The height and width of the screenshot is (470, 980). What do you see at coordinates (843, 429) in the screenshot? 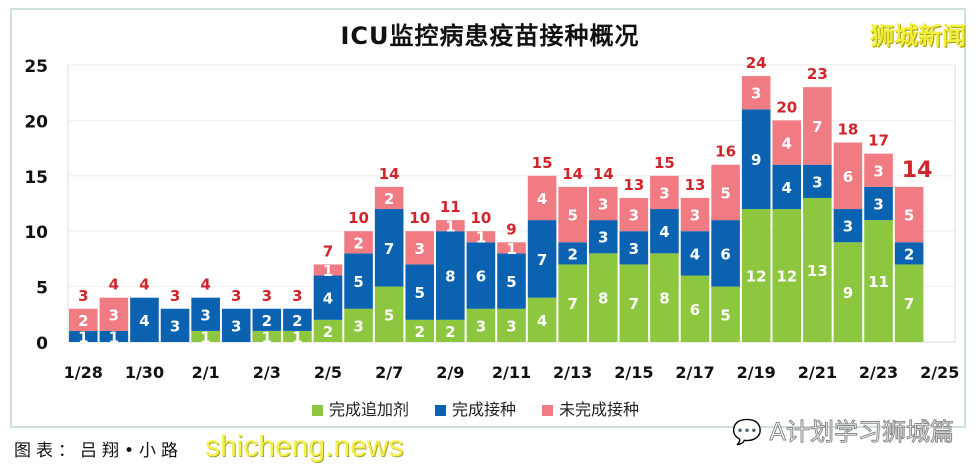
I see `wechat-account-watermark: 💬 A计划学习狮城篇` at bounding box center [843, 429].